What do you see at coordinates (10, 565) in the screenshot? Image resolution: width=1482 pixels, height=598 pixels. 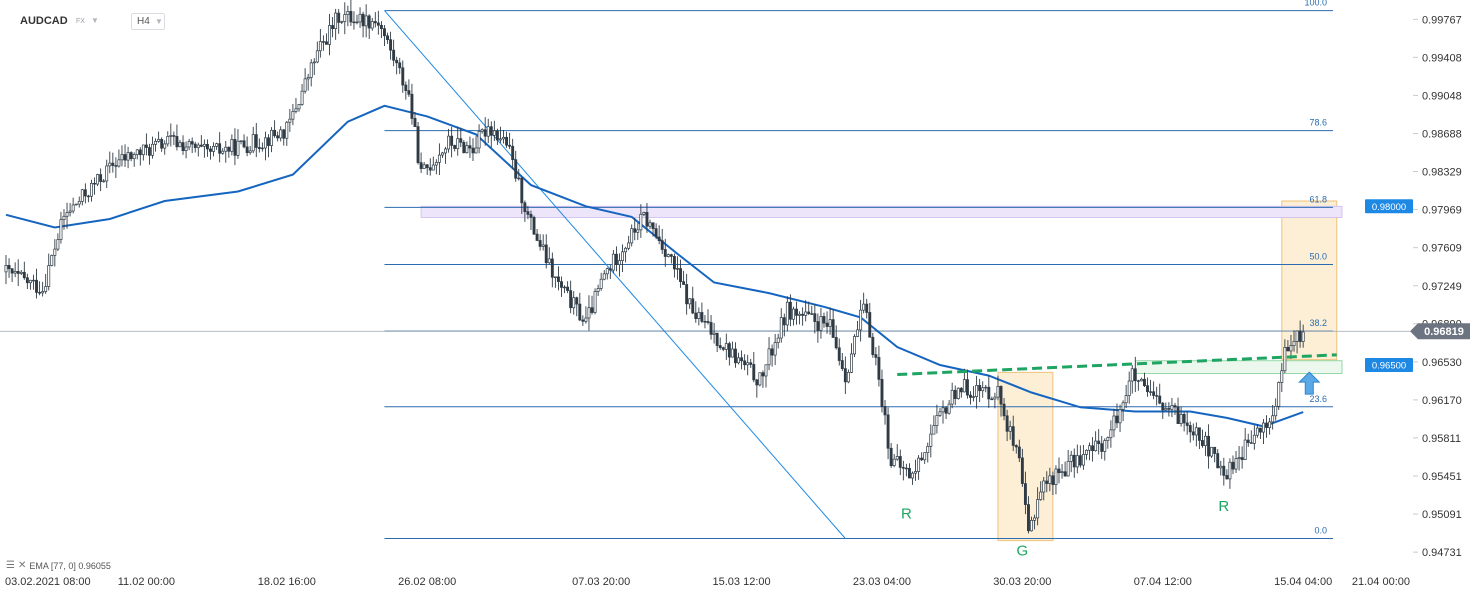 I see `list-icon: ☰` at bounding box center [10, 565].